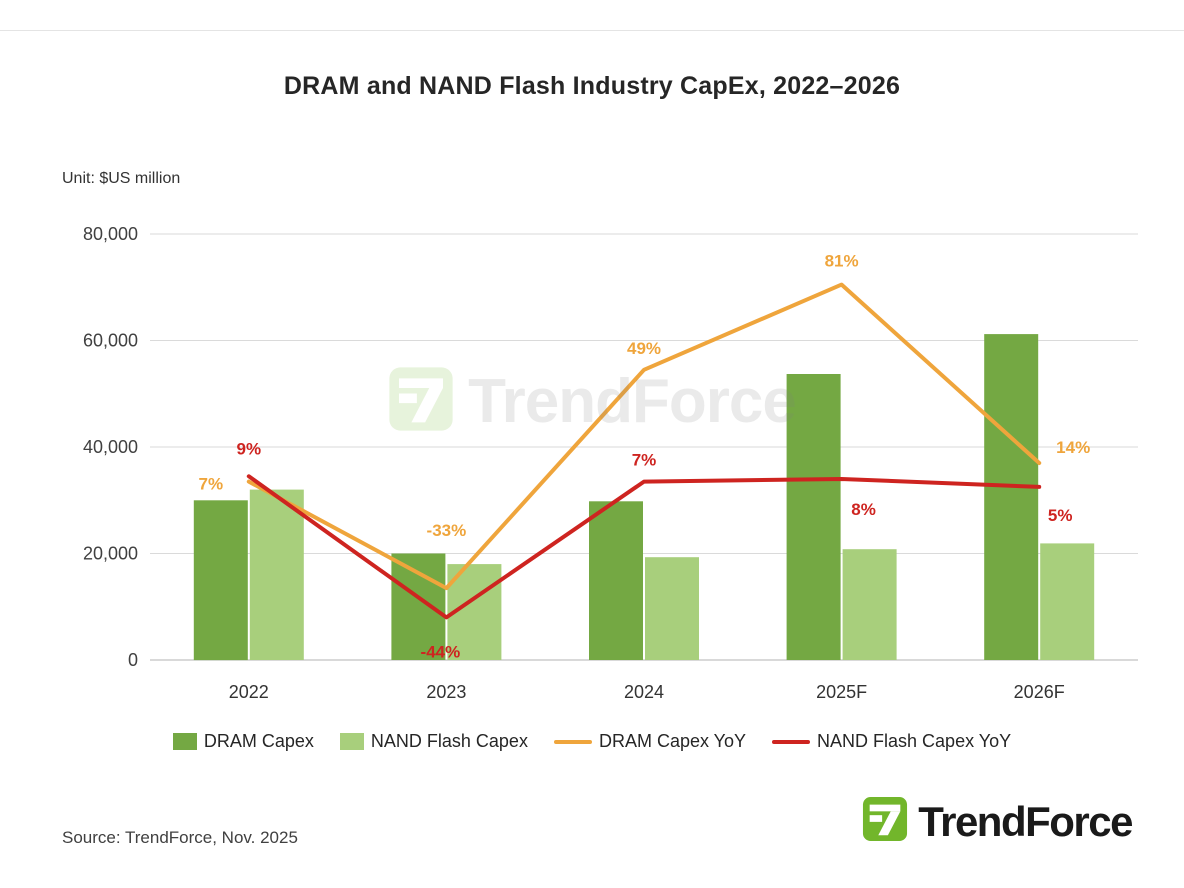  Describe the element at coordinates (447, 530) in the screenshot. I see `data-label-dram-capex-yoy: -33%` at that location.